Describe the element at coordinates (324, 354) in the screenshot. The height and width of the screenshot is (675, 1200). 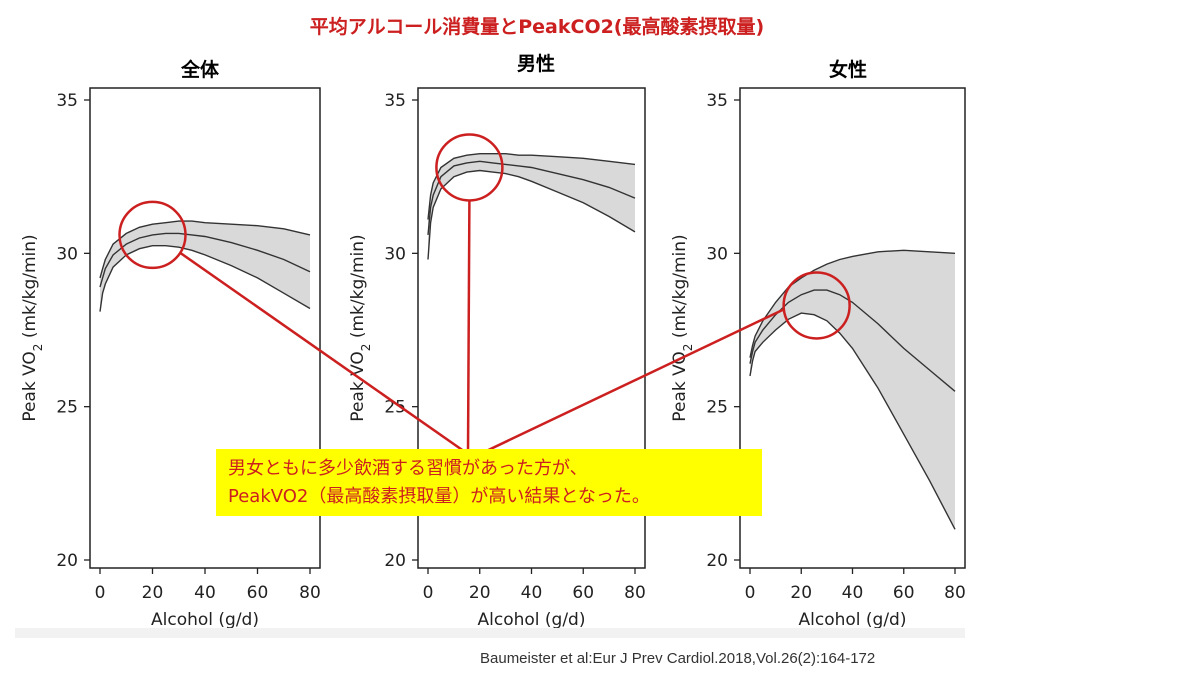
I see `connector-line-overall` at that location.